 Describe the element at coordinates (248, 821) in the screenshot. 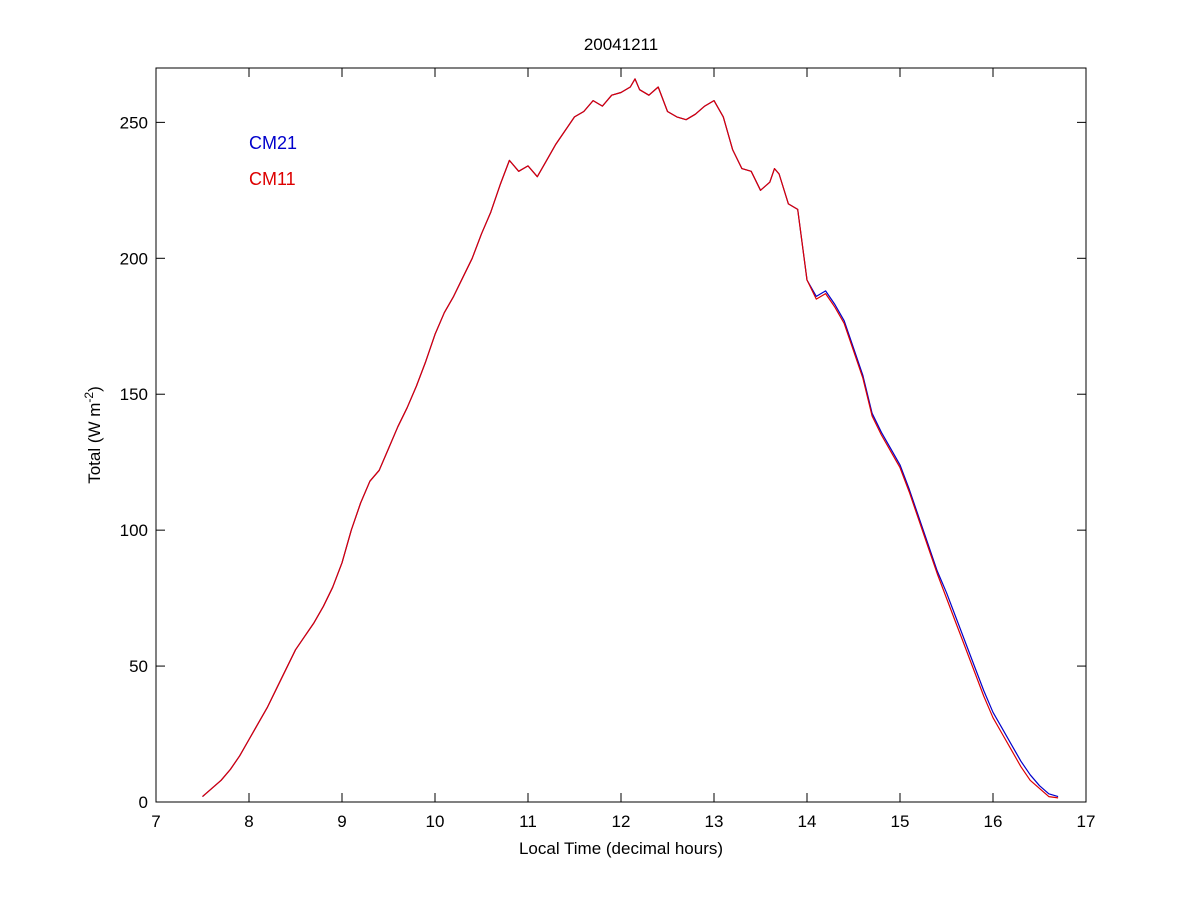

I see `x-tick-label: 8` at that location.